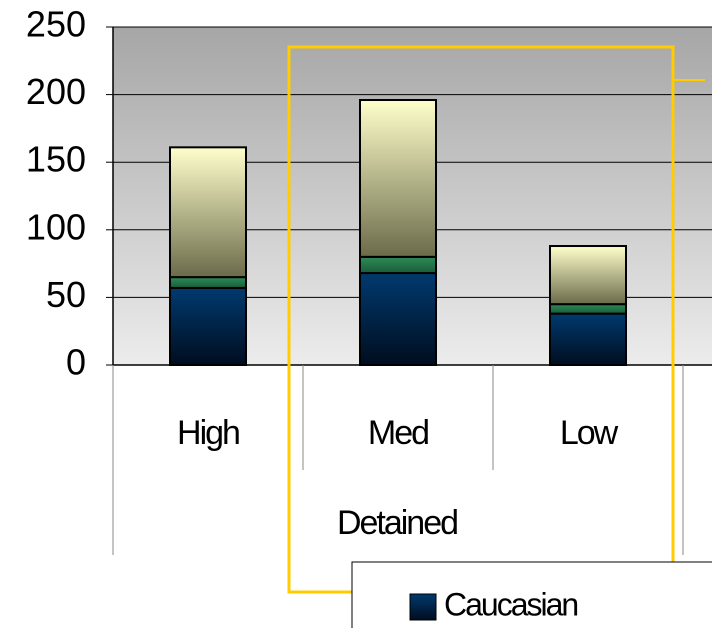 This screenshot has height=628, width=712. I want to click on legend-label: Caucasian, so click(510, 604).